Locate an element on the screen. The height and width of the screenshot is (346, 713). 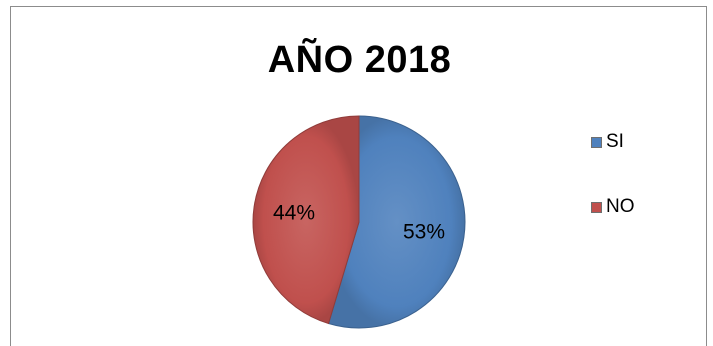
legend-label: SI is located at coordinates (615, 141).